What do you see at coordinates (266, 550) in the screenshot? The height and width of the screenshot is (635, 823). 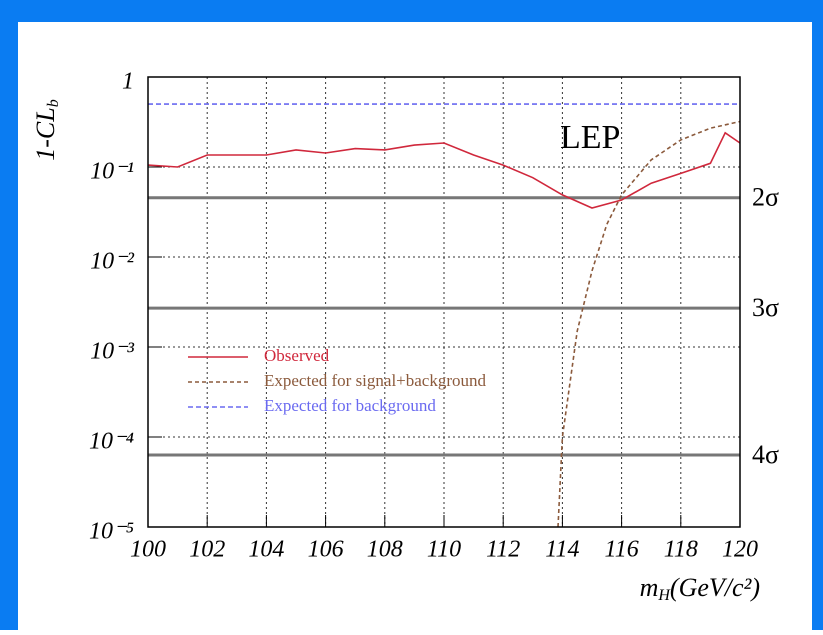 I see `x-tick-label: 104` at bounding box center [266, 550].